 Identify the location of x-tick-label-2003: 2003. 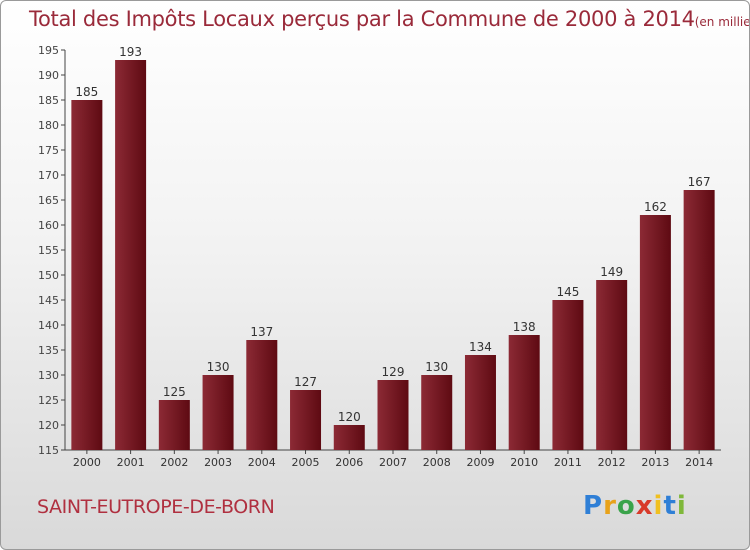
(218, 462).